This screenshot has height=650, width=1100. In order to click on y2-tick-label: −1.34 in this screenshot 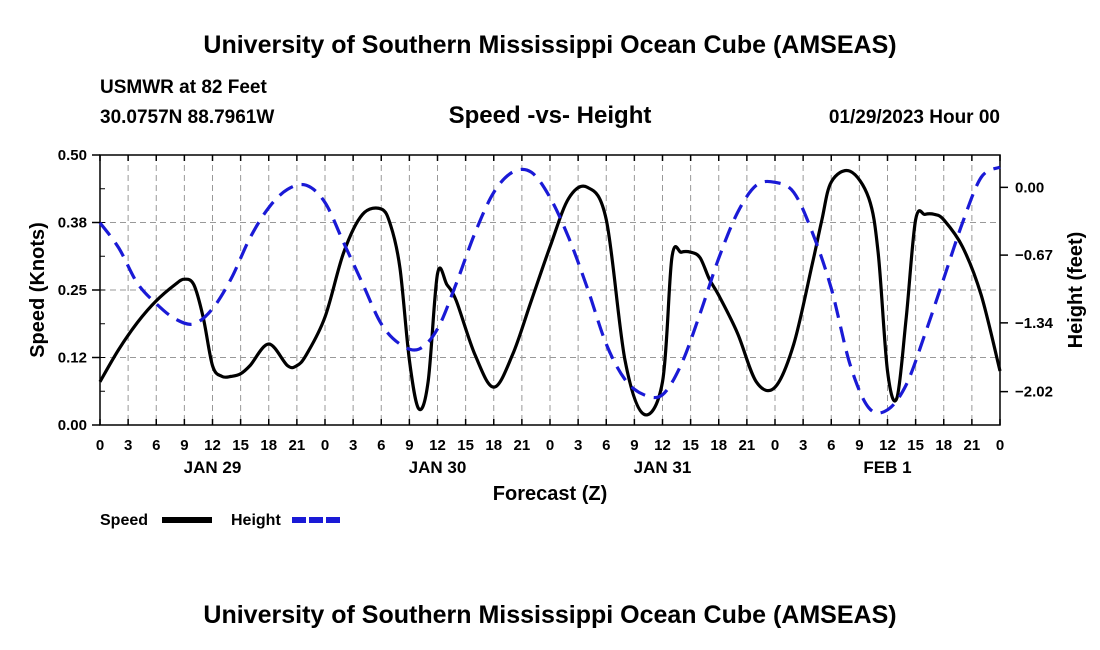, I will do `click(1034, 323)`.